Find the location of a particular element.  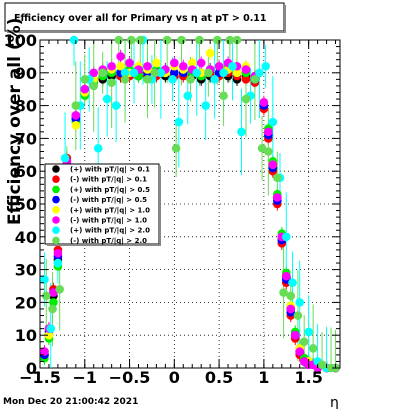

x-tick-label: −1 is located at coordinates (85, 377).